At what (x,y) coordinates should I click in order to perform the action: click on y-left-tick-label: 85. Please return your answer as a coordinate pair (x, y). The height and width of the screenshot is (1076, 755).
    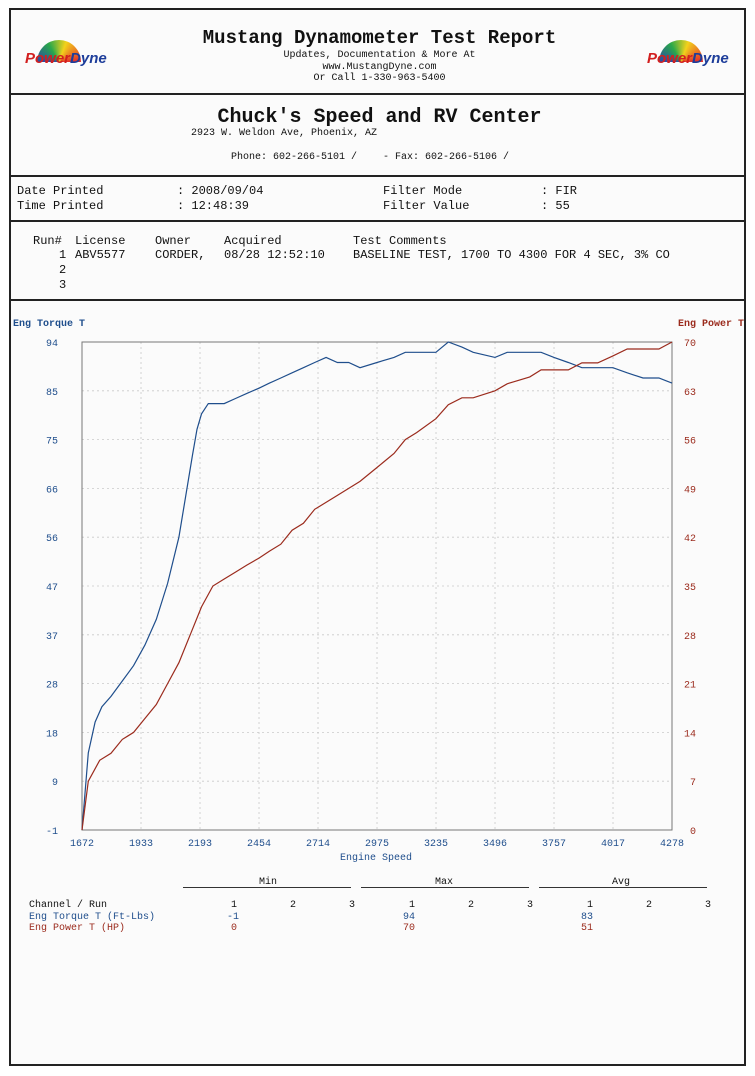
    Looking at the image, I should click on (52, 393).